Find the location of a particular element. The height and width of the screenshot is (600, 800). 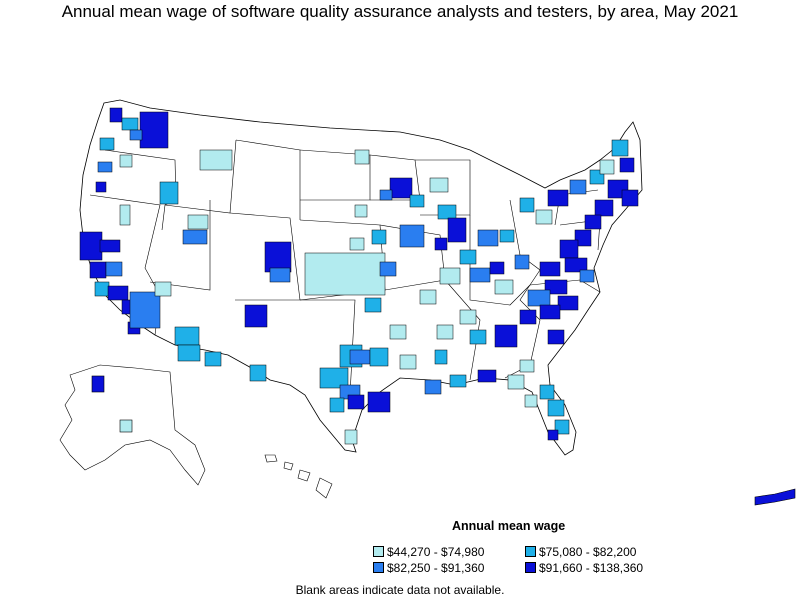

legend-label-1: $44,270 - $74,980 is located at coordinates (436, 552).